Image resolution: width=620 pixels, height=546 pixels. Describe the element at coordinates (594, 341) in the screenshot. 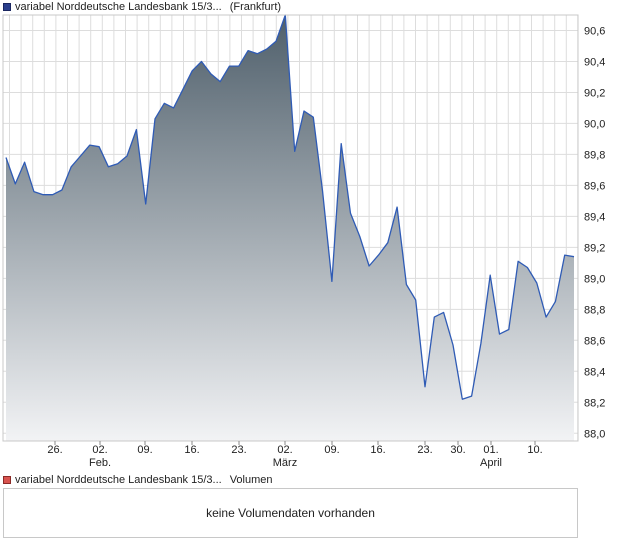

I see `y-tick-label: 88,6` at that location.